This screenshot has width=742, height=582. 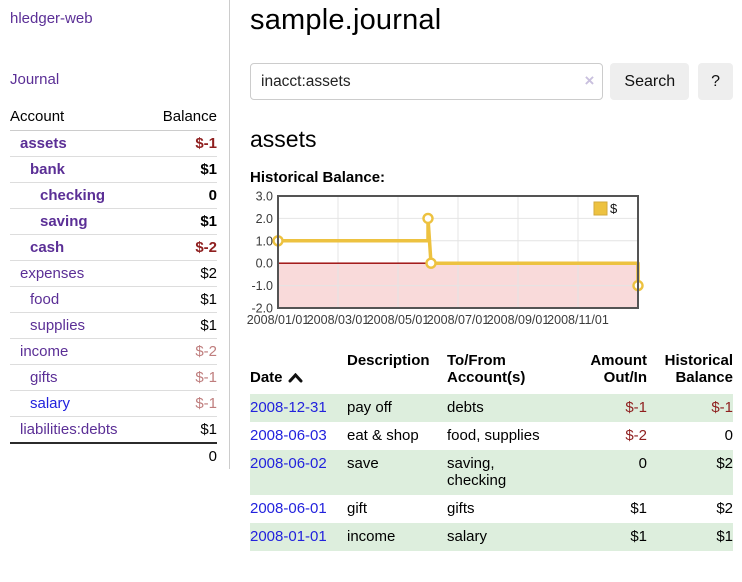 I want to click on account-row: bank $1, so click(x=113, y=169).